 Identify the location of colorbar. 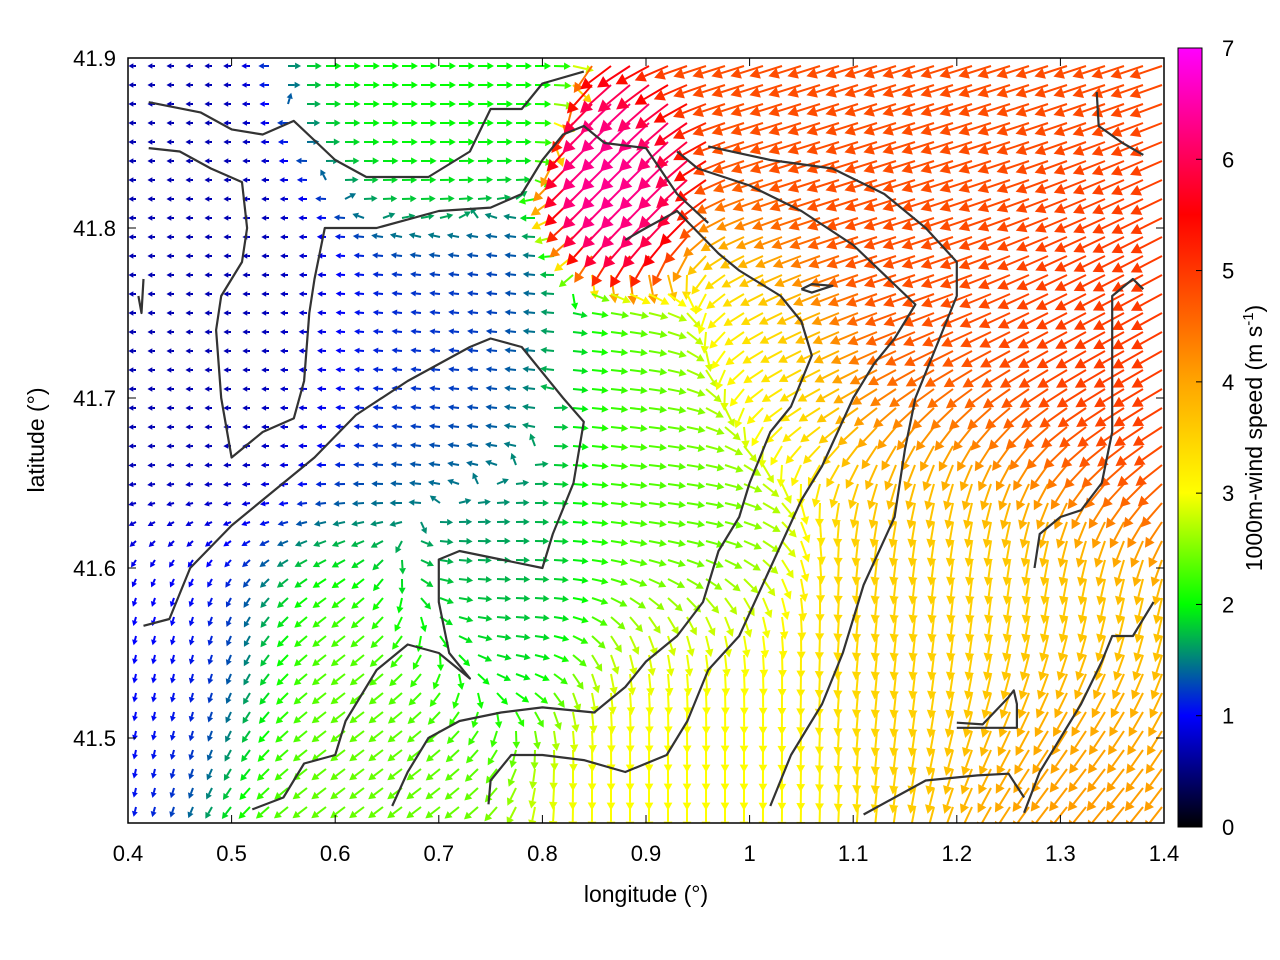
(1190, 437).